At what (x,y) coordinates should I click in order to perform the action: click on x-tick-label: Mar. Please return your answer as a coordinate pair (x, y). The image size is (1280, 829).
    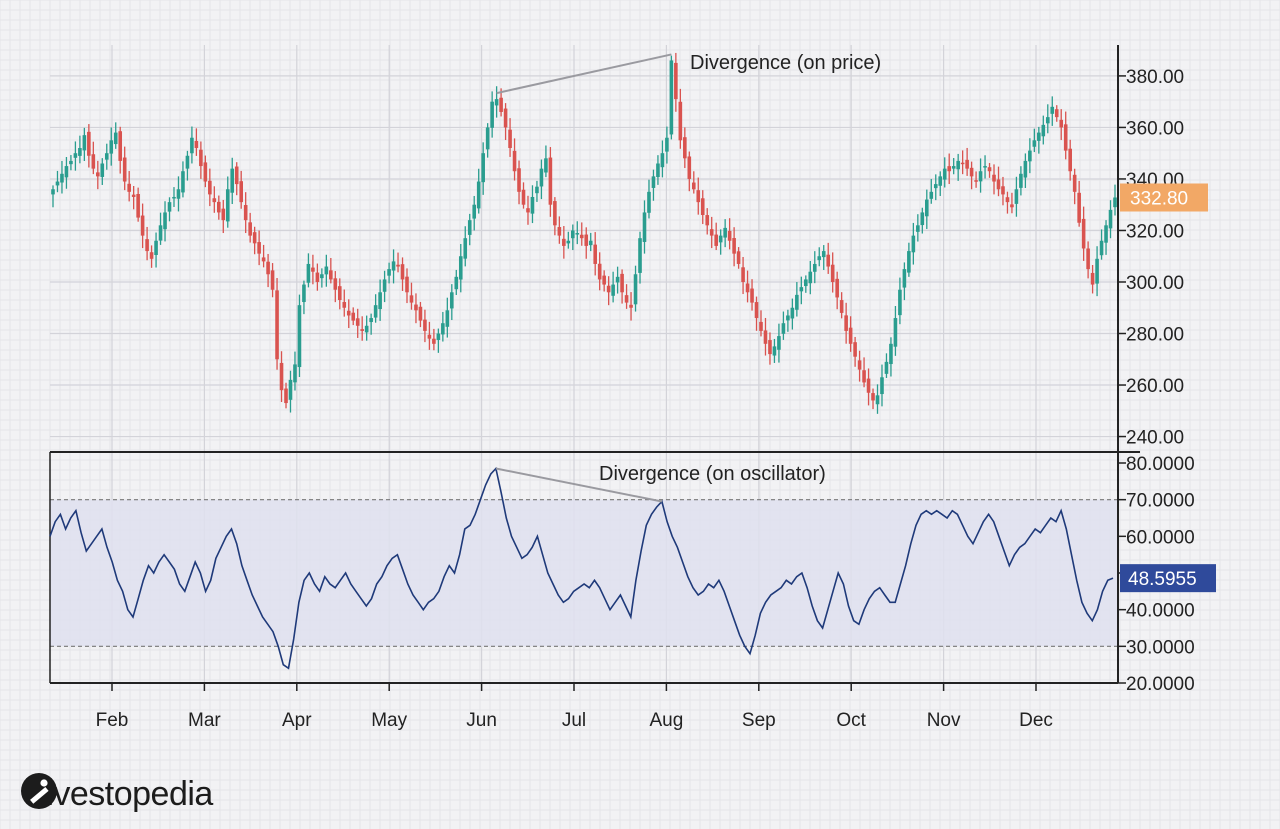
    Looking at the image, I should click on (204, 720).